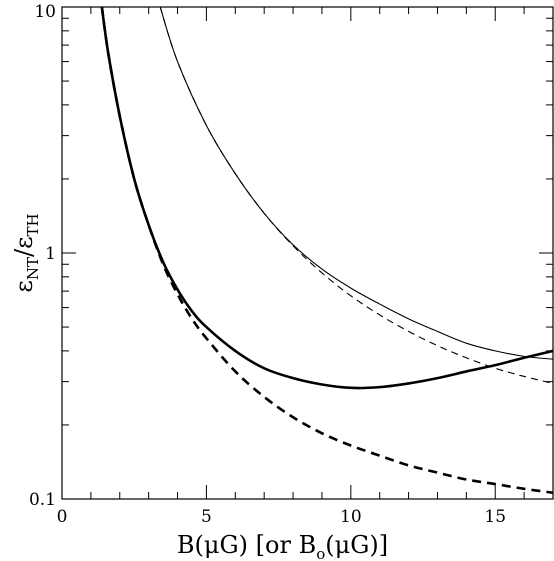 This screenshot has width=554, height=561. Describe the element at coordinates (62, 517) in the screenshot. I see `x-tick-label: 0` at that location.